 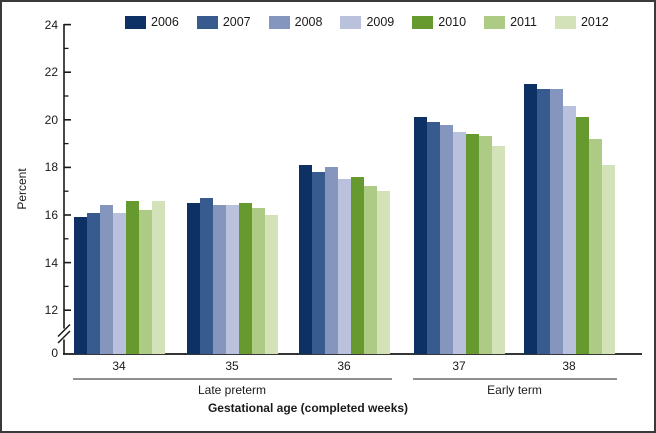 What do you see at coordinates (595, 246) in the screenshot?
I see `bar-2011-week38` at bounding box center [595, 246].